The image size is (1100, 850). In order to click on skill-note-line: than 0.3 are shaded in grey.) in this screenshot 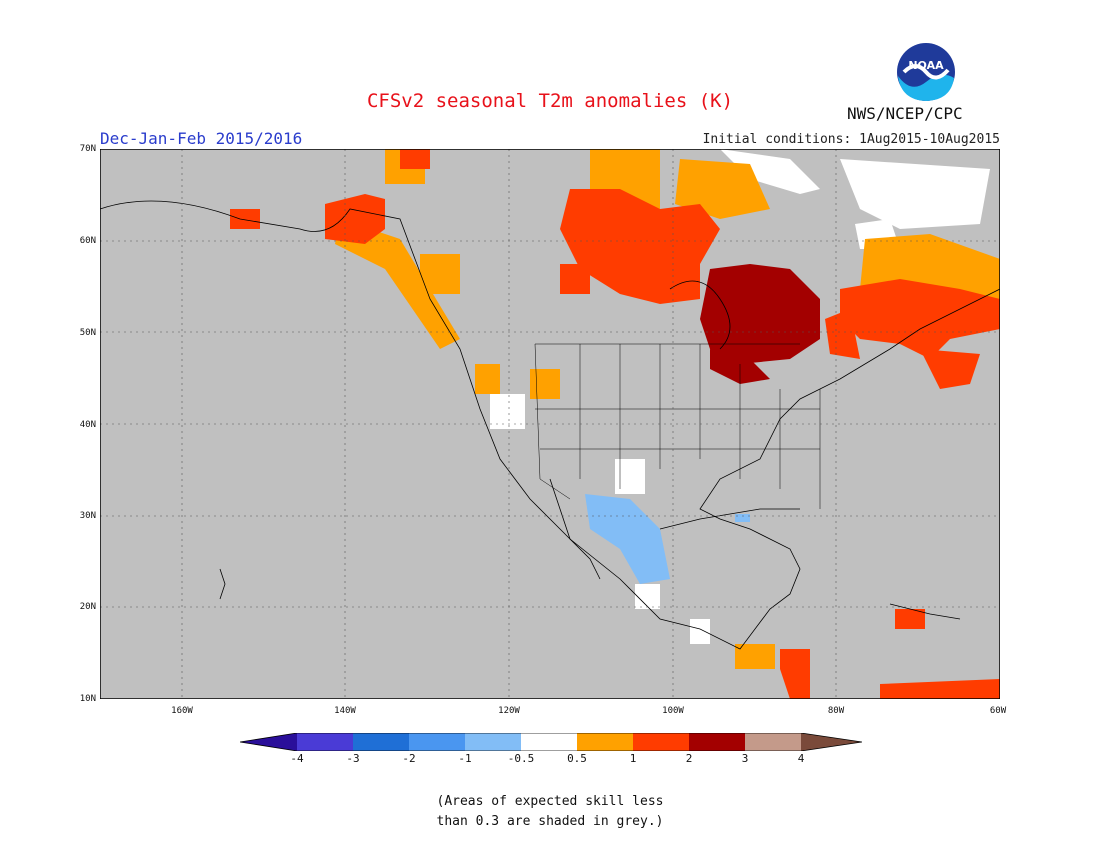, I will do `click(550, 821)`.